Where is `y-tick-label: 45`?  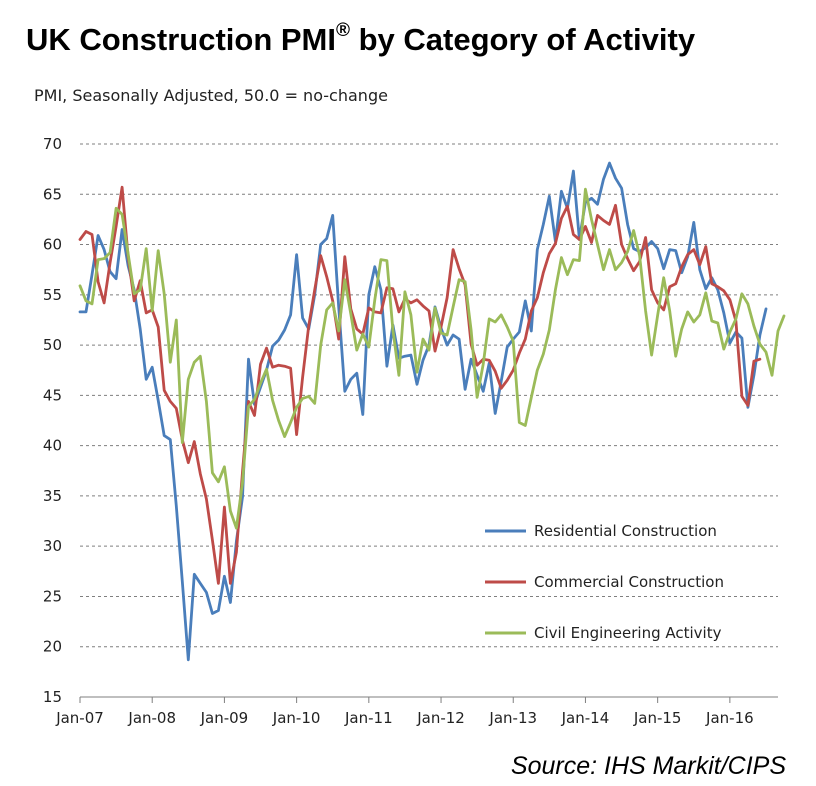 y-tick-label: 45 is located at coordinates (52, 395).